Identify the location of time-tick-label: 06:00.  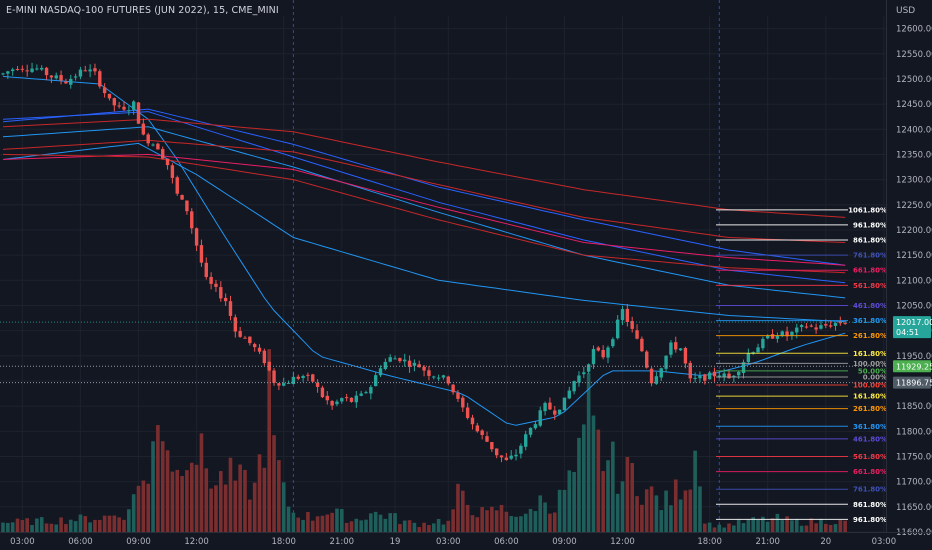
(506, 542).